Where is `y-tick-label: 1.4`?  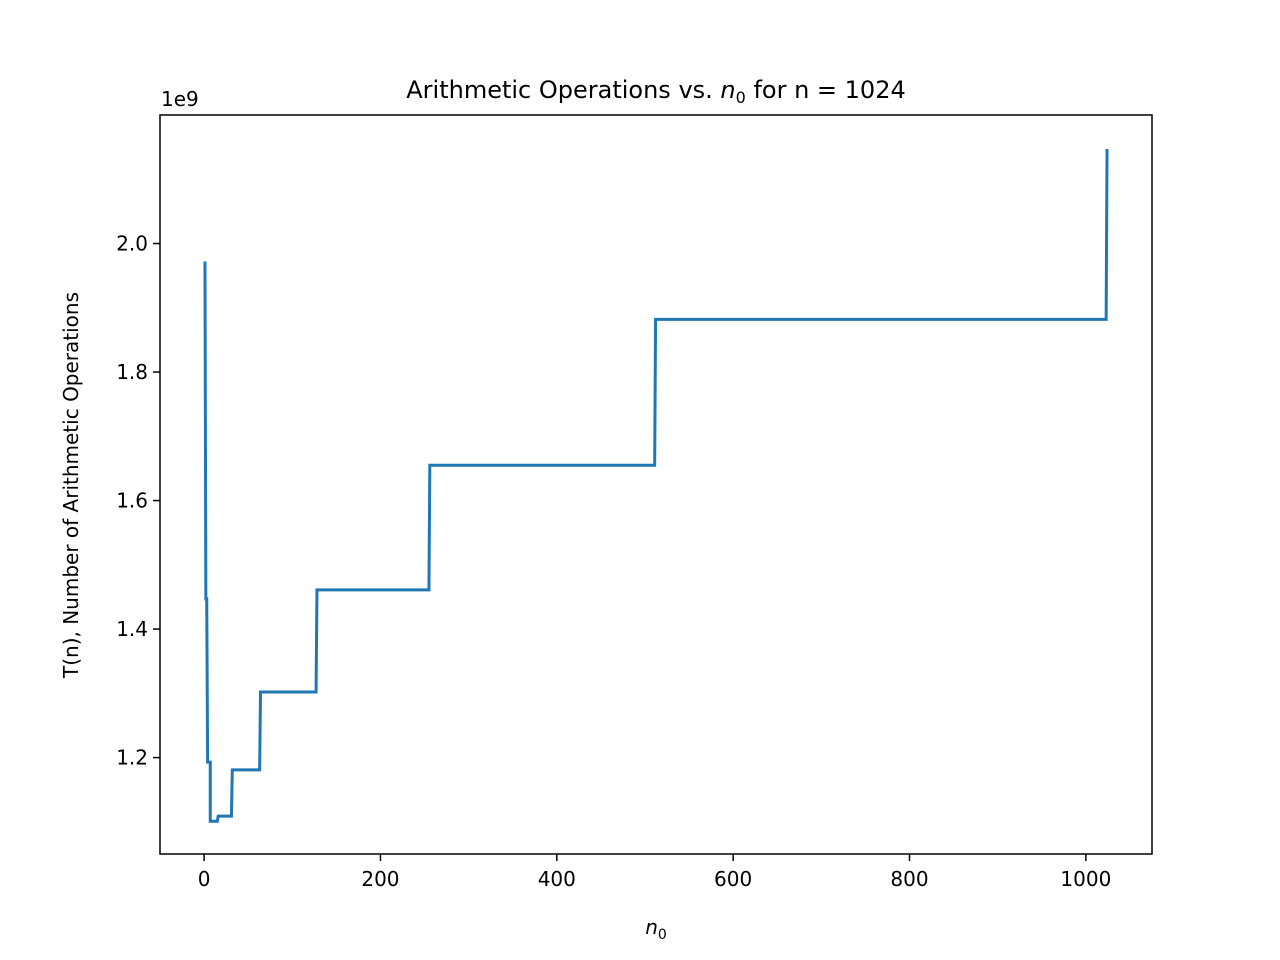 y-tick-label: 1.4 is located at coordinates (132, 629).